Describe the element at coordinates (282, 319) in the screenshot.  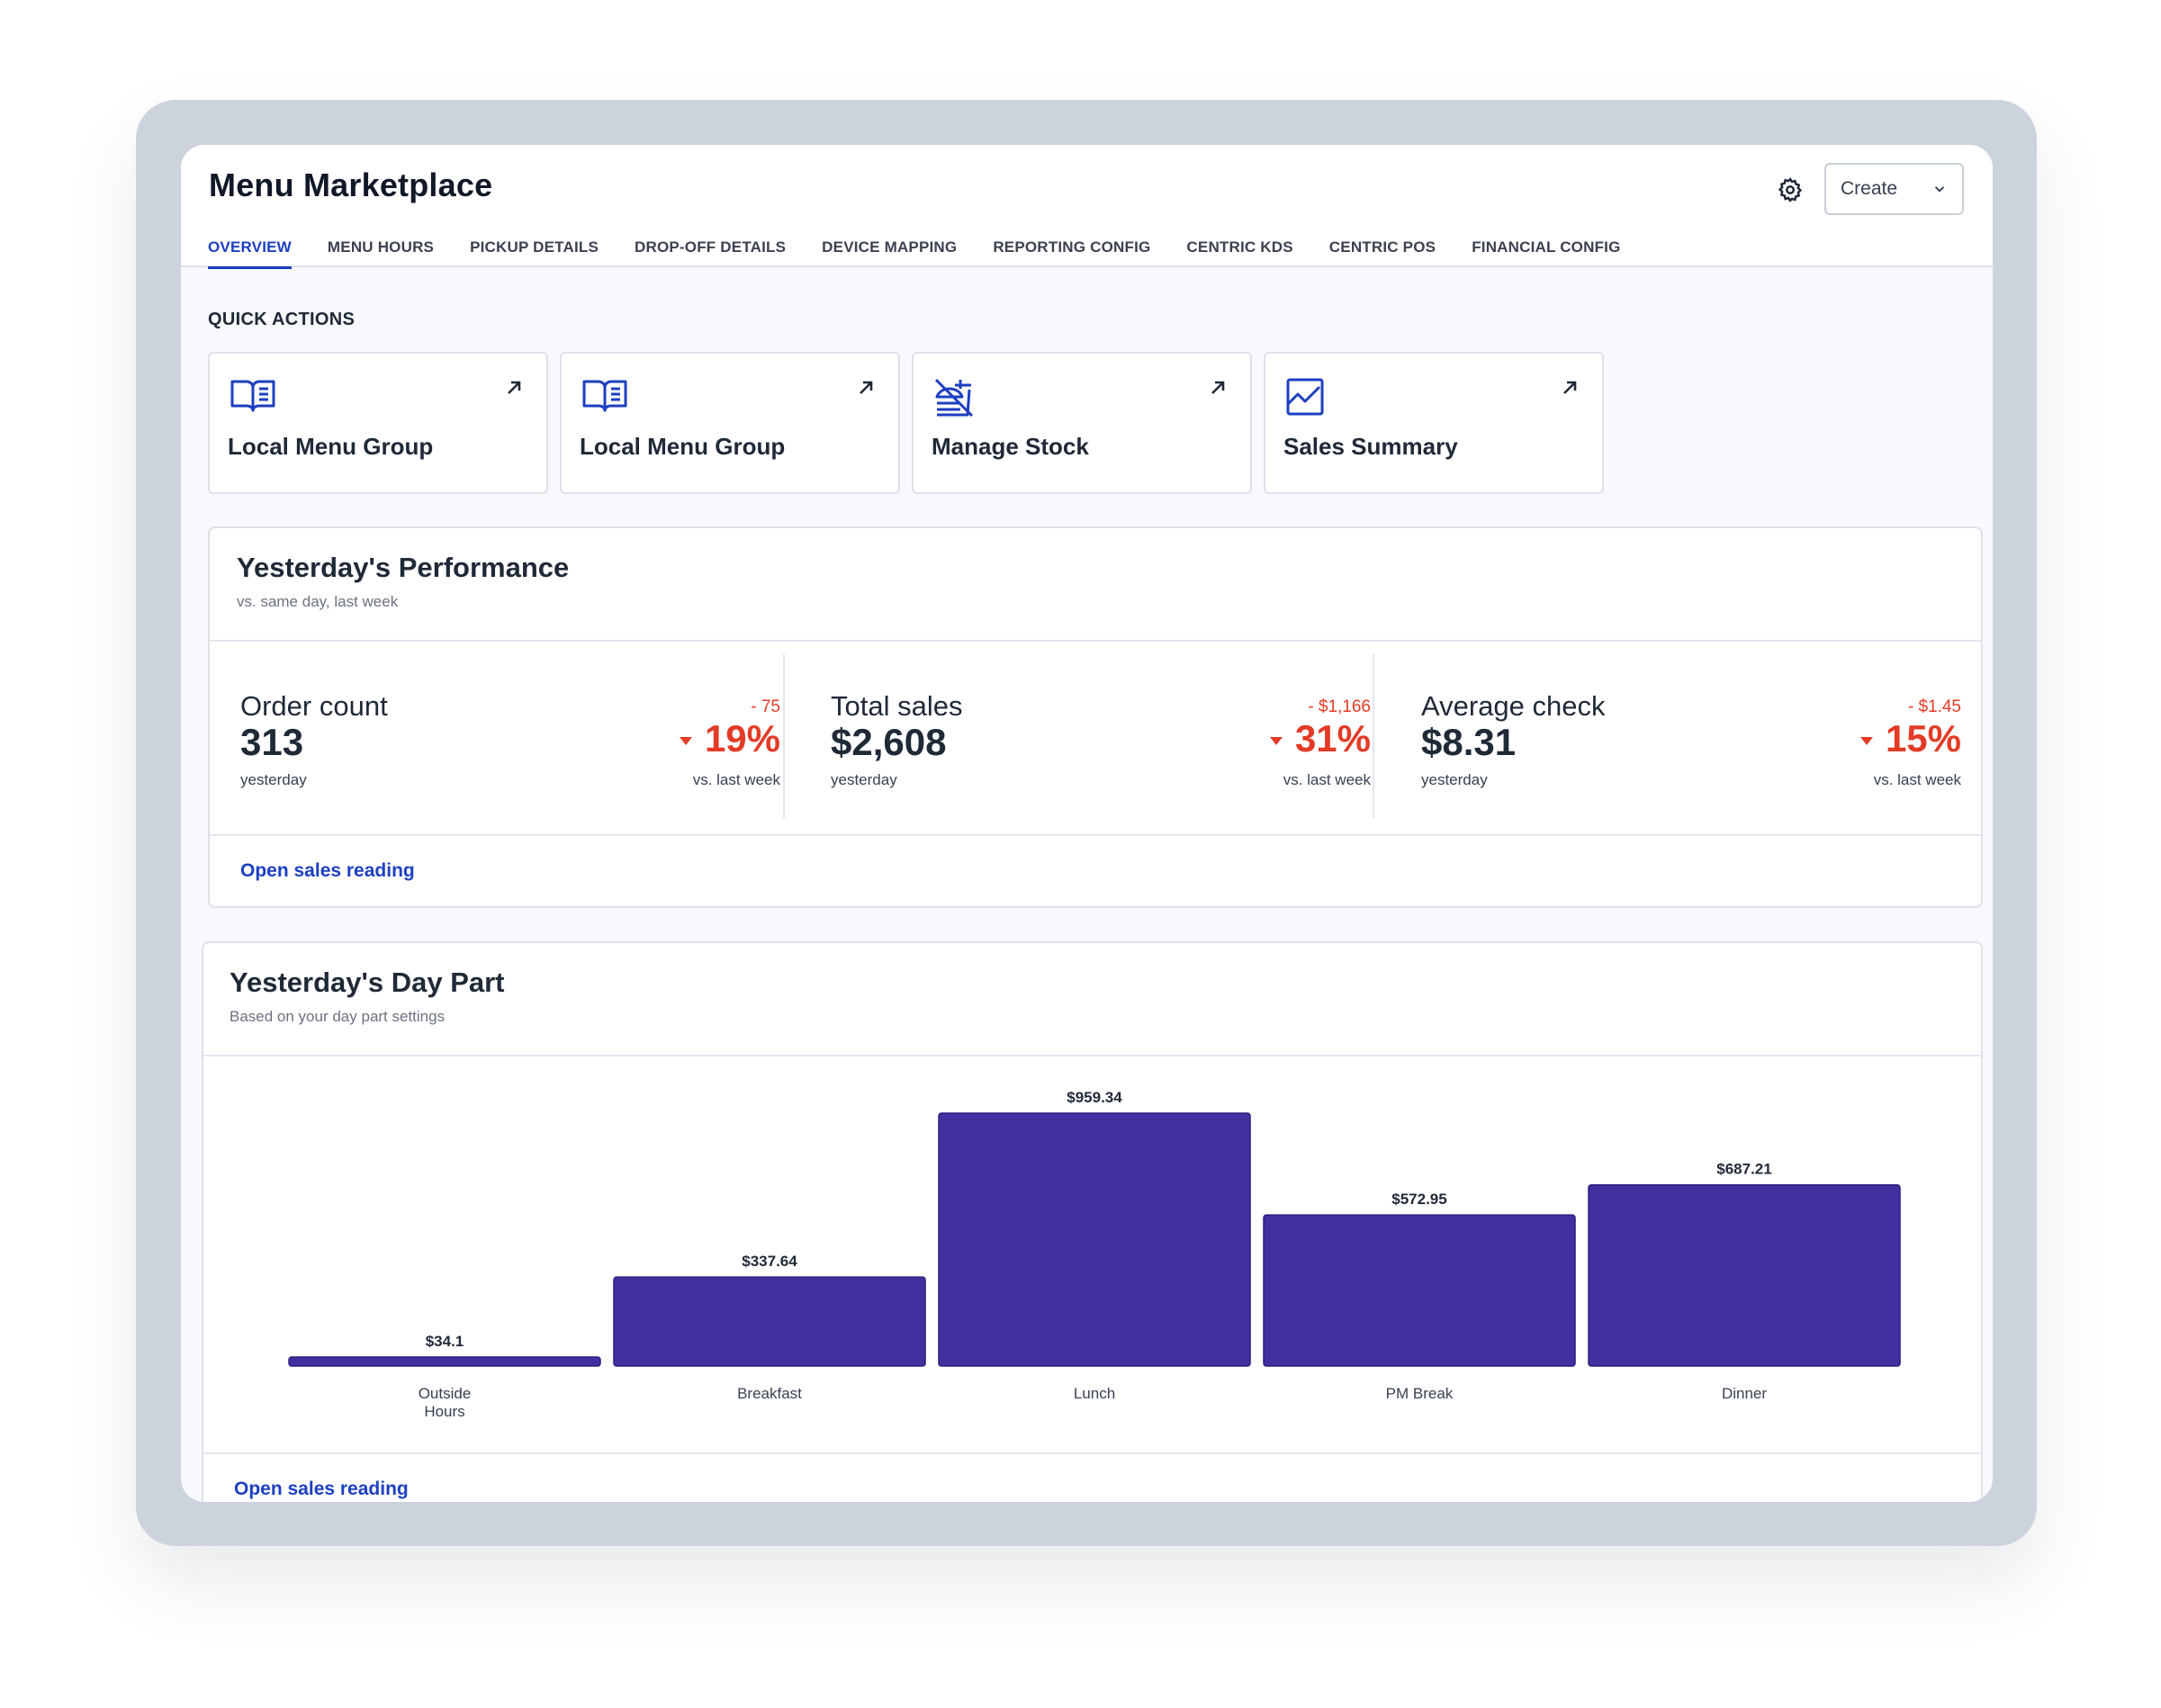
I see `quick-actions-heading: QUICK ACTIONS` at that location.